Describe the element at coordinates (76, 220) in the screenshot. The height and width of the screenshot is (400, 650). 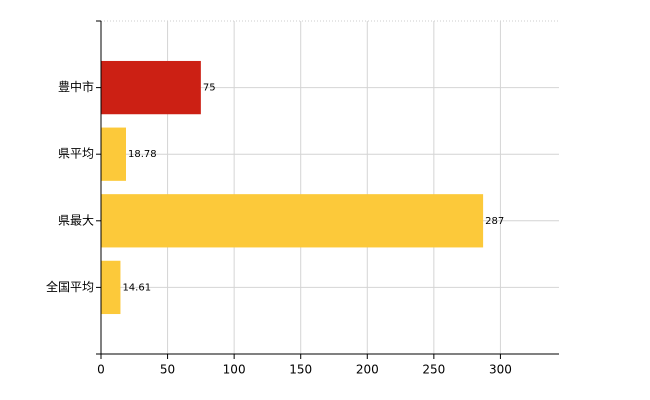
I see `y-tick-label: 県最大` at that location.